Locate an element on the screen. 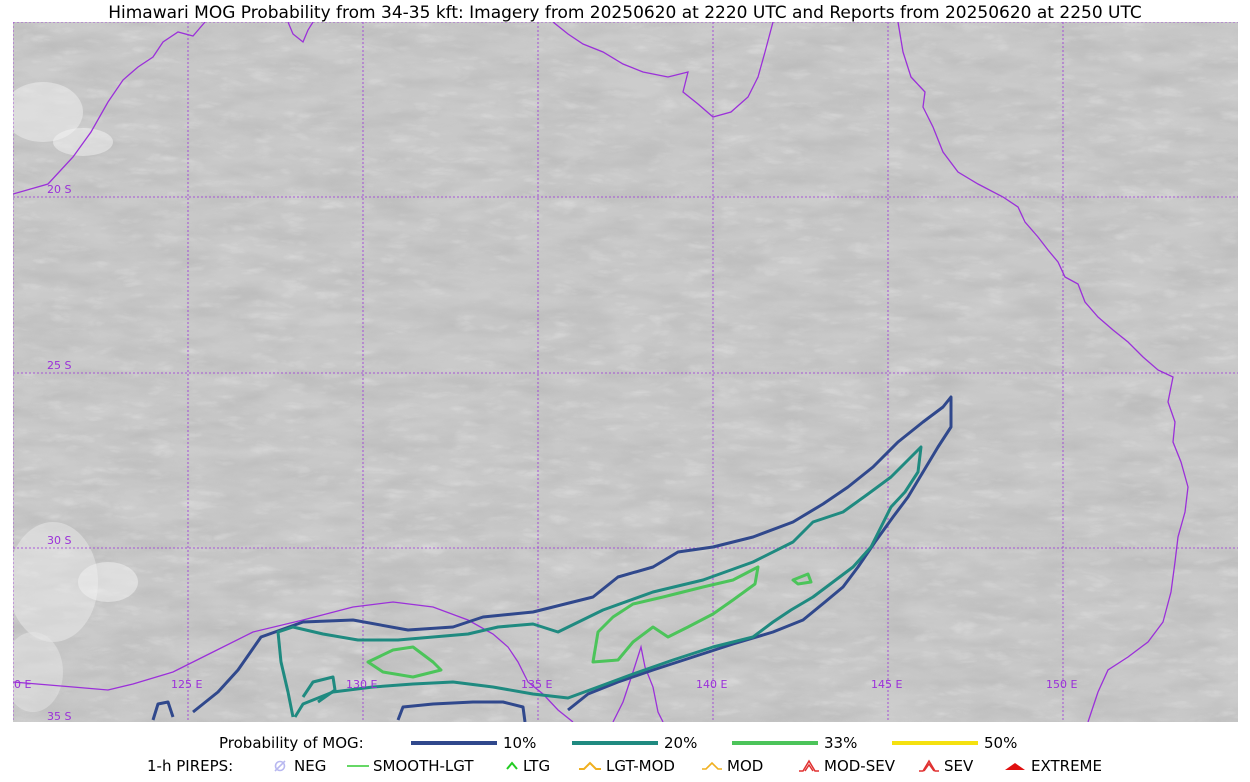  lon-label: 140 E is located at coordinates (711, 684).